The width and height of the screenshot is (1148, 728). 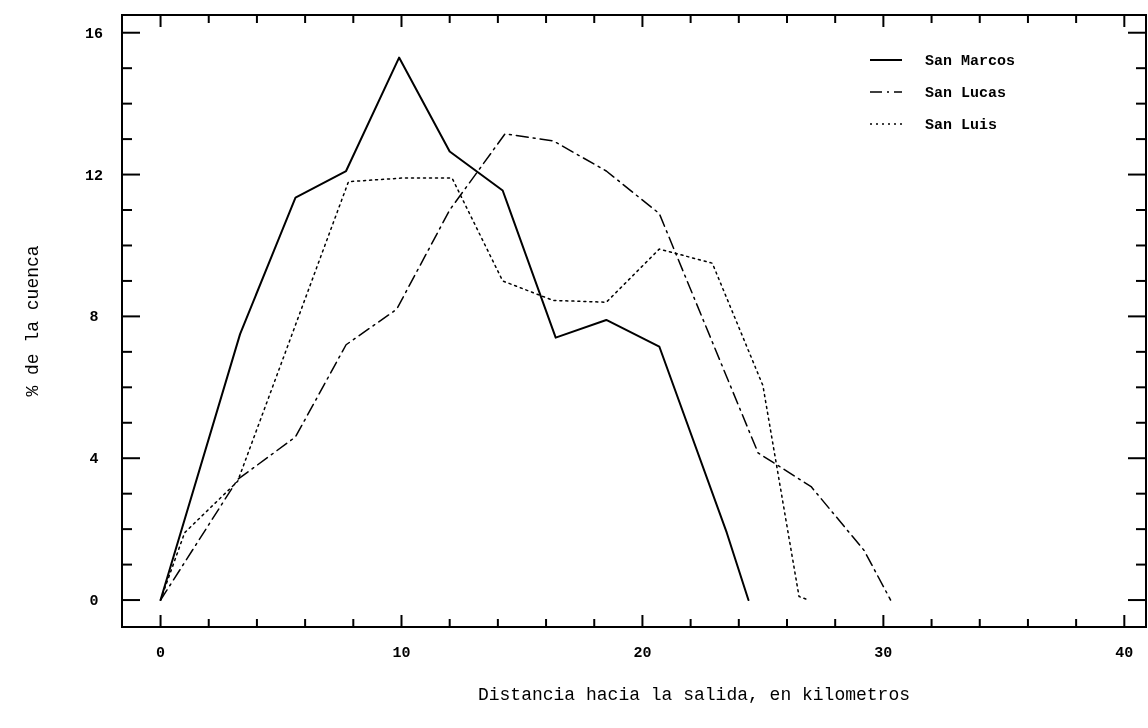 What do you see at coordinates (1124, 653) in the screenshot?
I see `x-tick-label: 40` at bounding box center [1124, 653].